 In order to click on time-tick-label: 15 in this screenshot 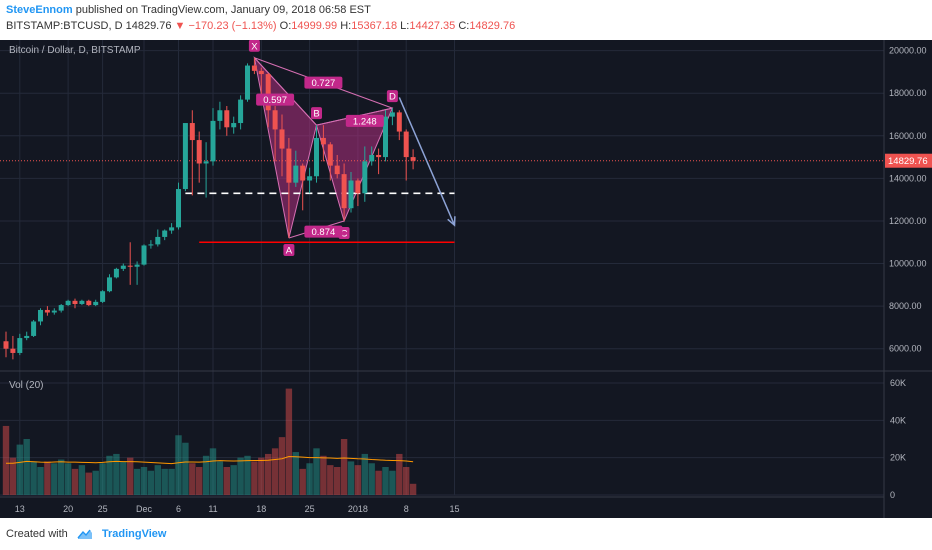, I will do `click(454, 509)`.